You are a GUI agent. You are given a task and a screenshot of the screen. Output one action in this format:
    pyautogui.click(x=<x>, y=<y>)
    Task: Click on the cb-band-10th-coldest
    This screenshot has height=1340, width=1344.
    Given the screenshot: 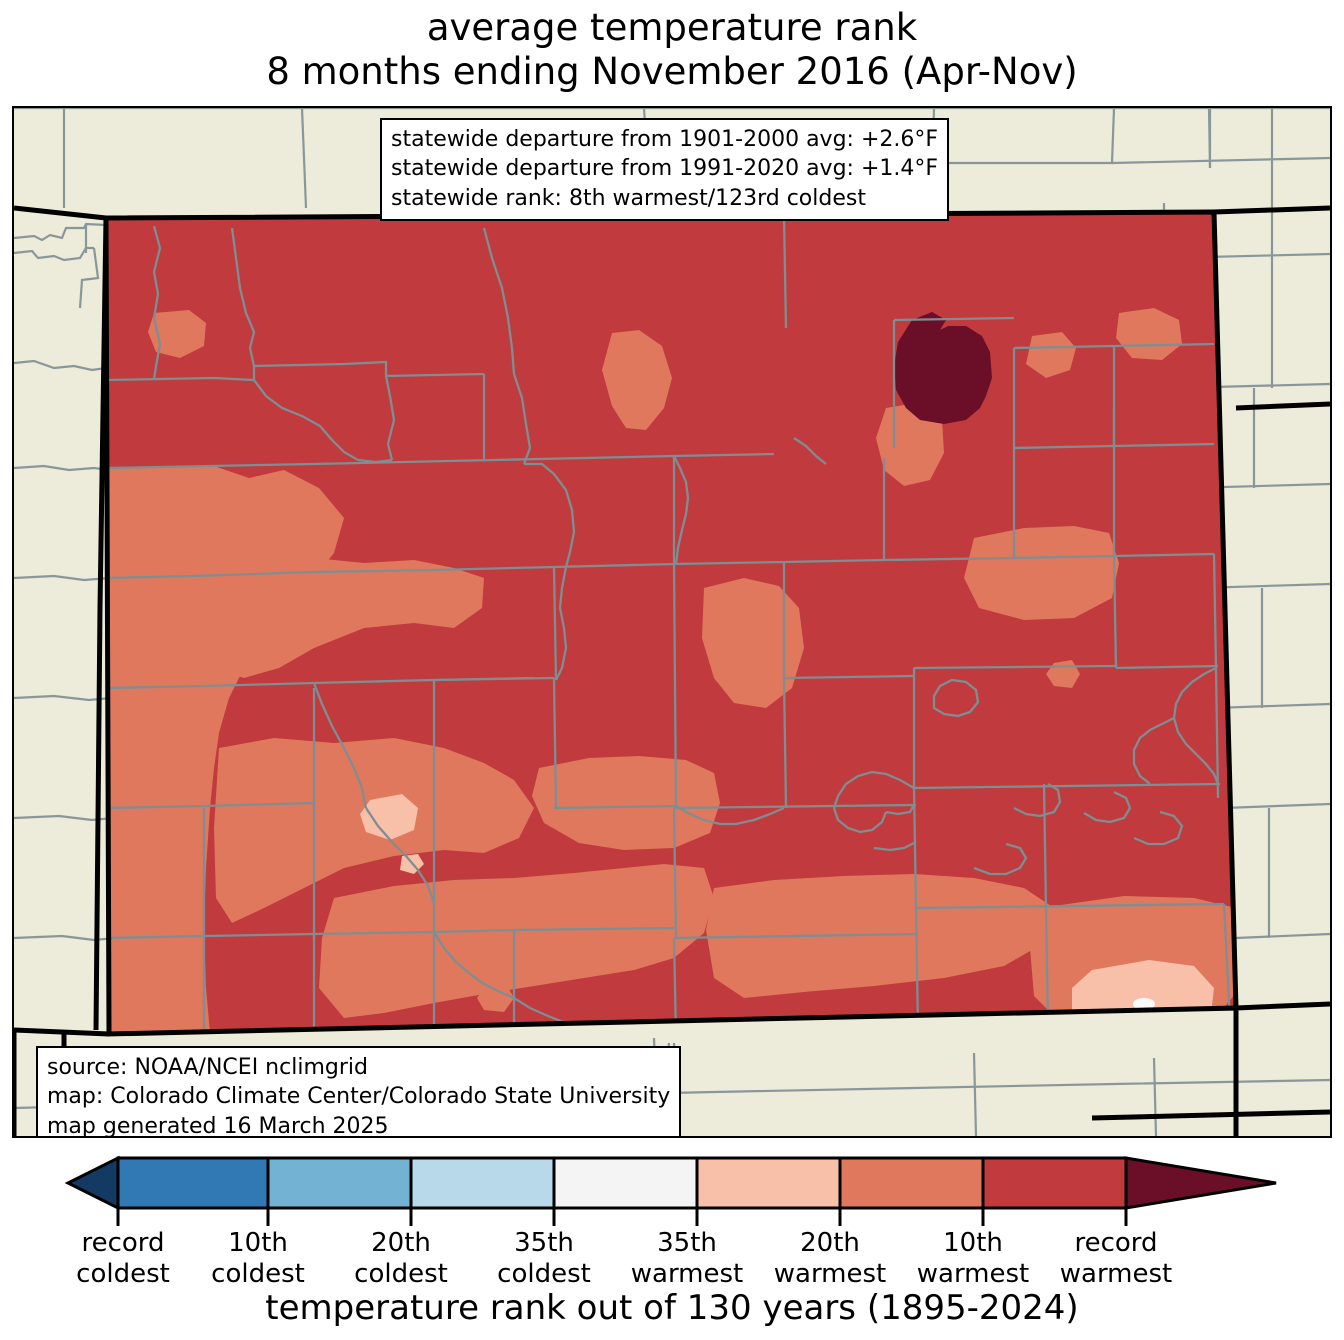 What is the action you would take?
    pyautogui.click(x=193, y=1183)
    